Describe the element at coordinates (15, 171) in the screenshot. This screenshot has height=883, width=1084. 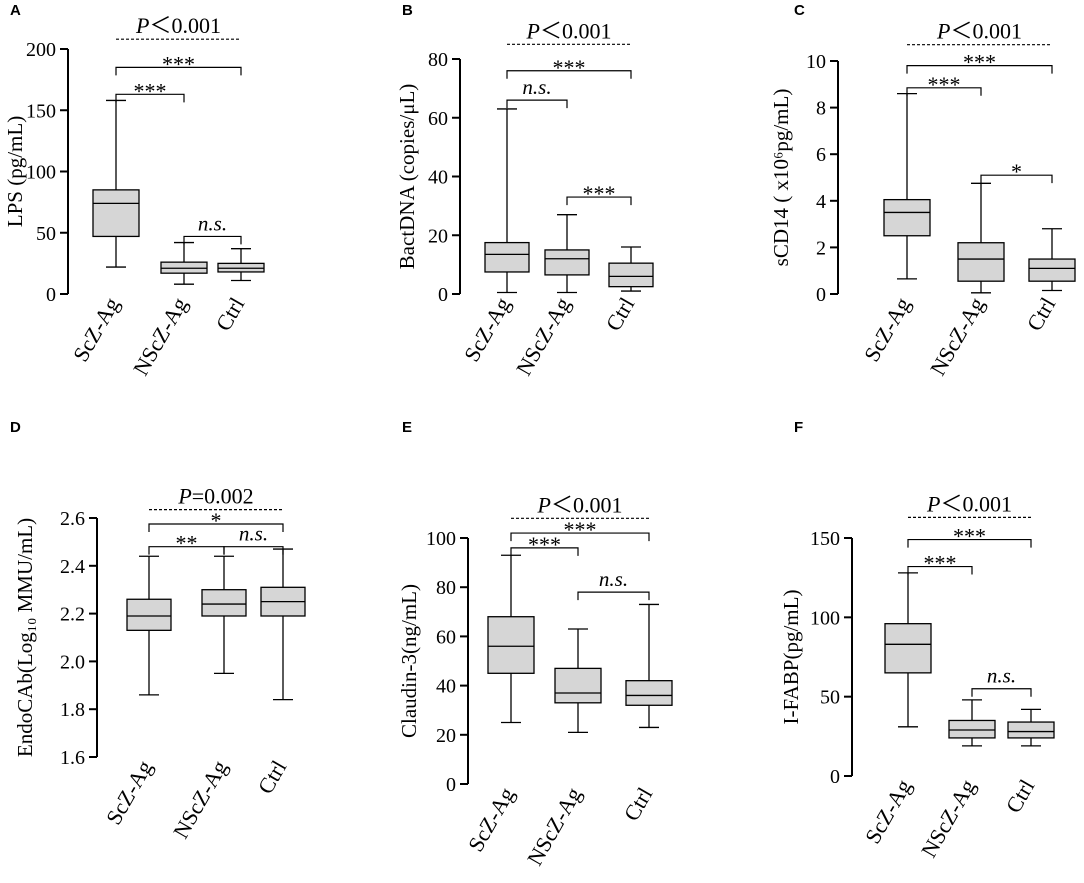
I see `y-axis-label: LPS (pg/mL)` at that location.